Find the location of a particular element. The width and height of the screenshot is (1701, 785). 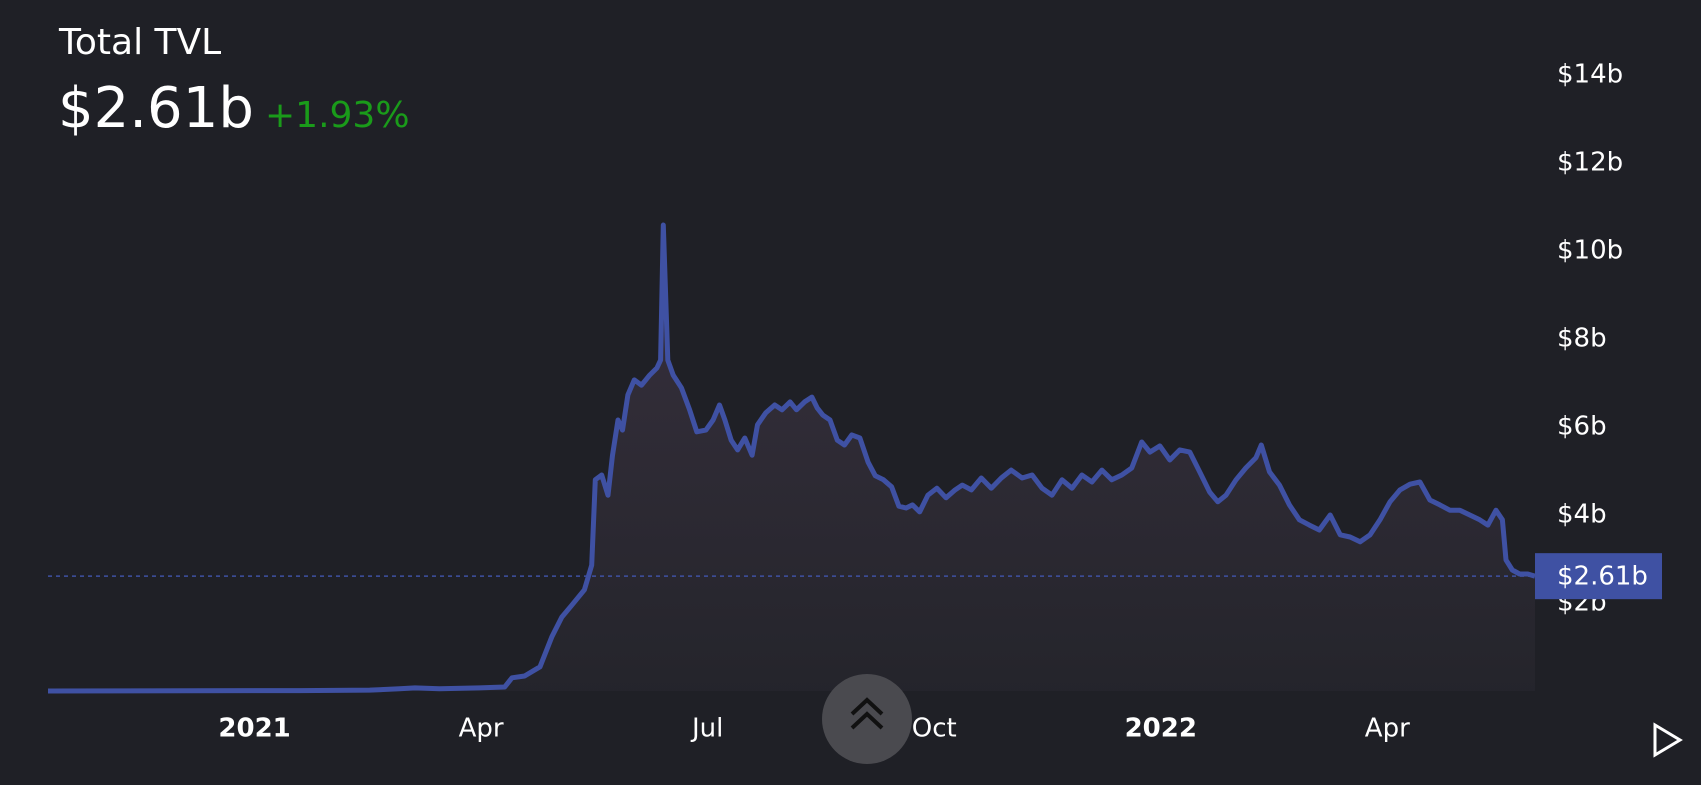

chart-title: Total TVL is located at coordinates (139, 42).